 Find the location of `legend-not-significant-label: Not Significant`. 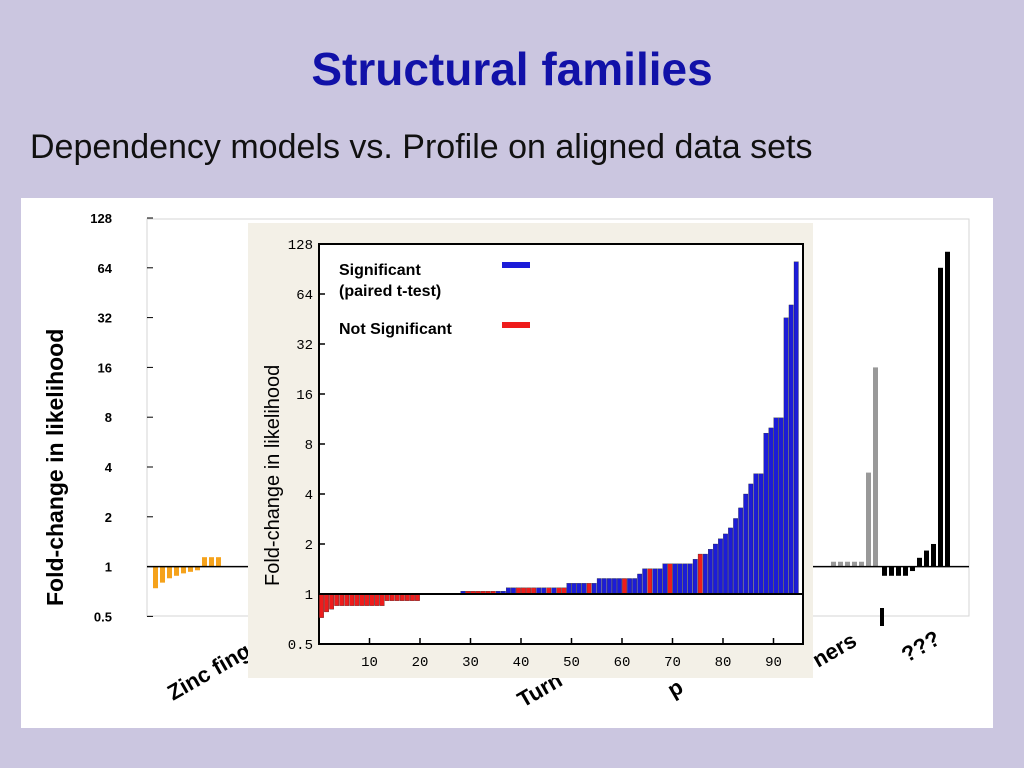

legend-not-significant-label: Not Significant is located at coordinates (396, 329).